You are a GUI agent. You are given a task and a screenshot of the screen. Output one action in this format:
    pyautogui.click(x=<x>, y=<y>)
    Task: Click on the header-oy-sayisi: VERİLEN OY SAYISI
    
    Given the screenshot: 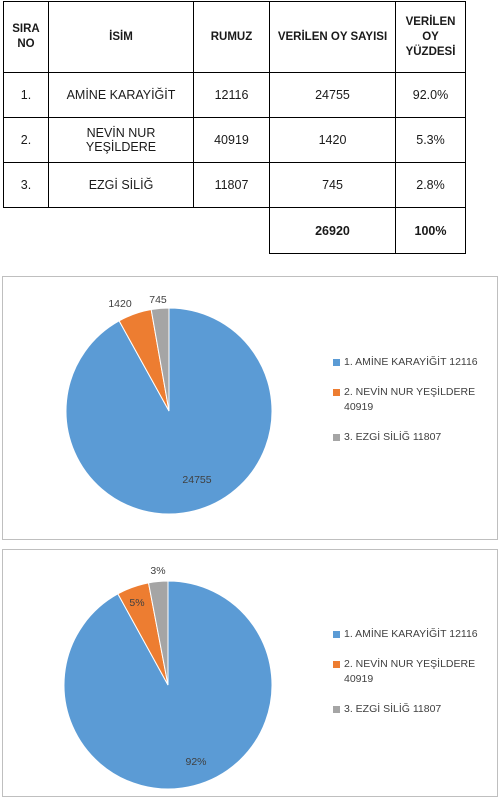 What is the action you would take?
    pyautogui.click(x=332, y=37)
    